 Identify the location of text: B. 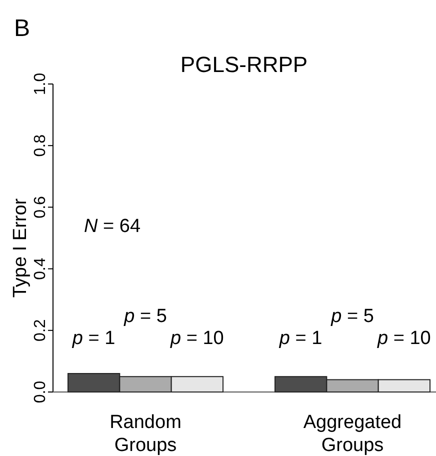
(22, 28).